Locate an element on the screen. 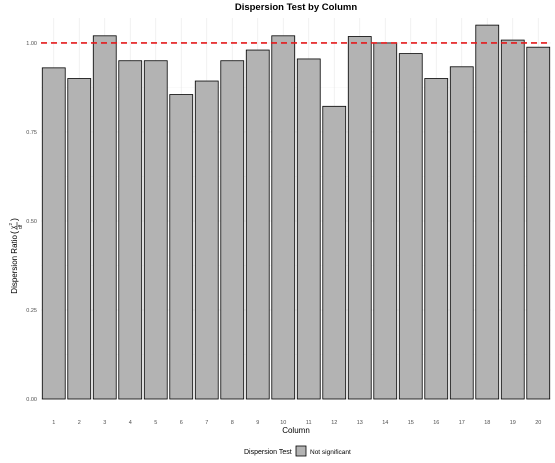 Image resolution: width=555 pixels, height=463 pixels. y-axis-ticks: 0.00 0.25 0.50 0.75 1.00 is located at coordinates (31, 222).